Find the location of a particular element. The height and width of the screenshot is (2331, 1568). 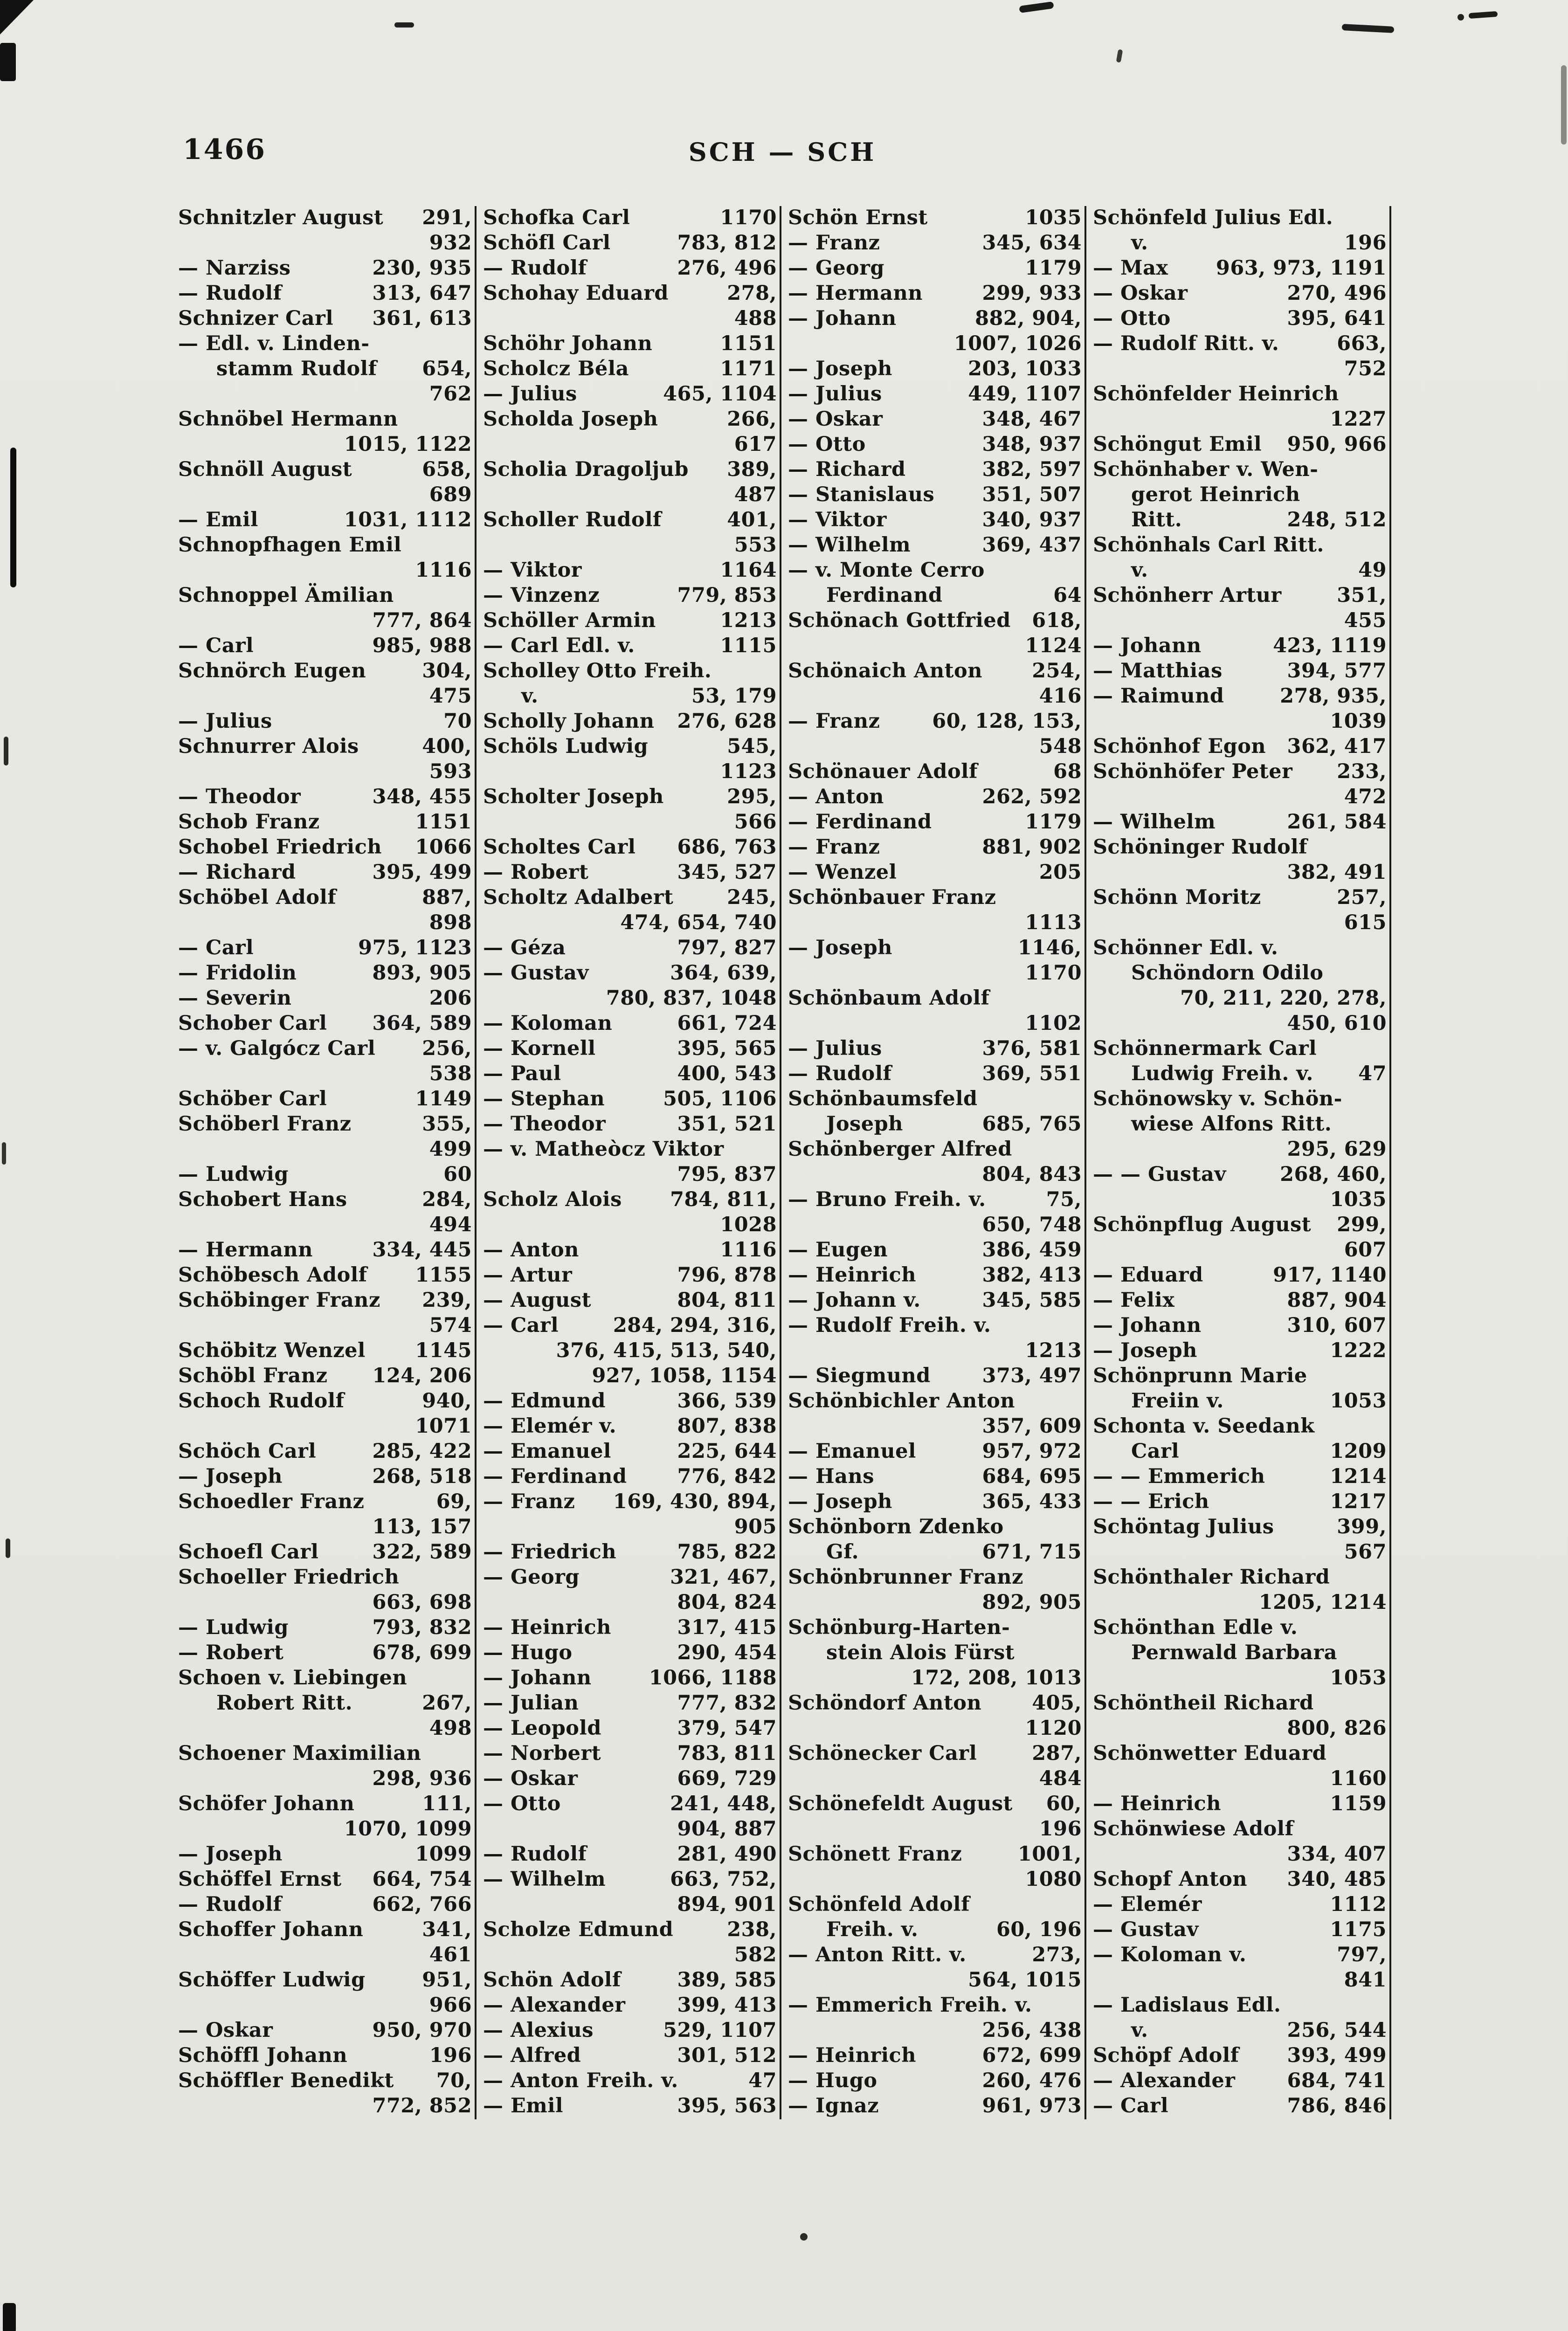

entry-pages: 582 is located at coordinates (755, 1954).